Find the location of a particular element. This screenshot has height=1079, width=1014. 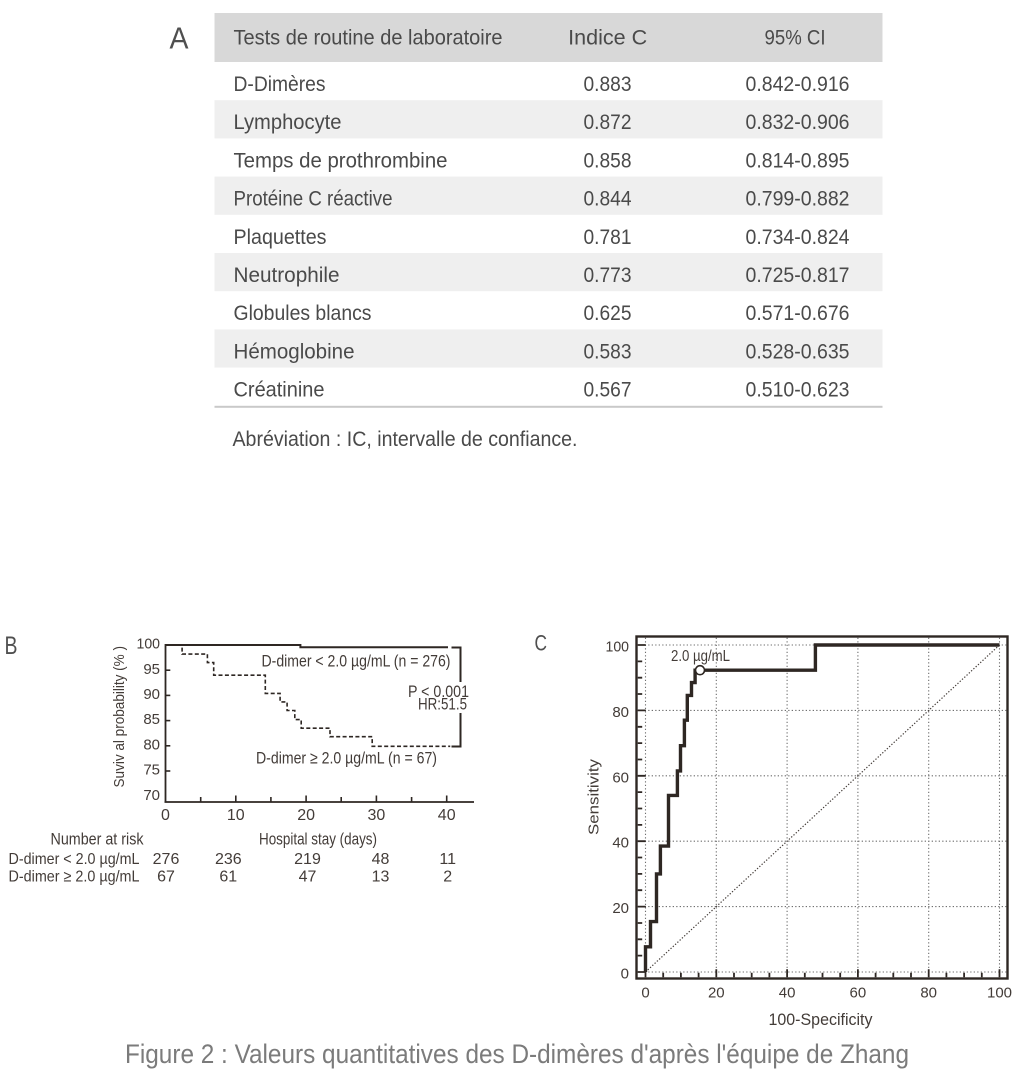

svg-text: 0.725-0.817 is located at coordinates (798, 275).